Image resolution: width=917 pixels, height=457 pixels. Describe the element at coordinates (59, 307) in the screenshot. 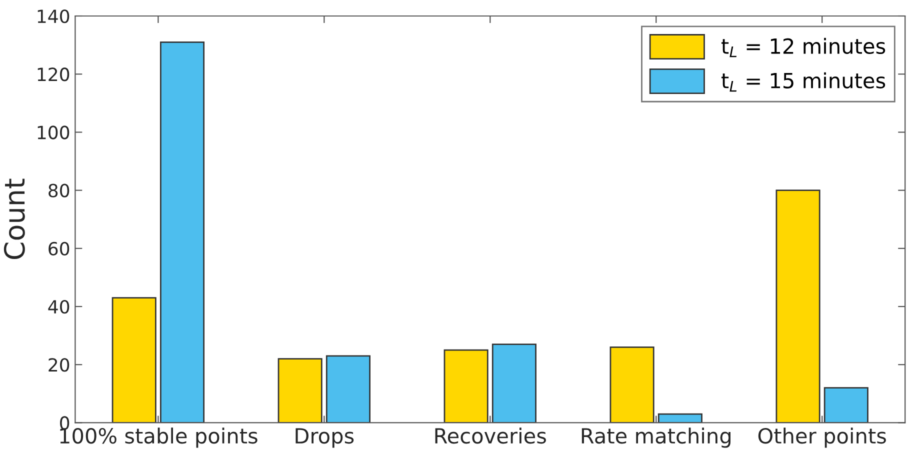

I see `y-tick-label: 40` at that location.